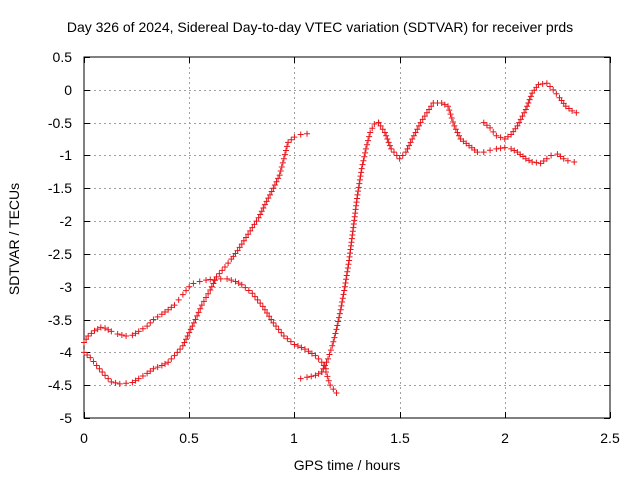 The height and width of the screenshot is (480, 640). I want to click on y-tick-label: -3, so click(66, 287).